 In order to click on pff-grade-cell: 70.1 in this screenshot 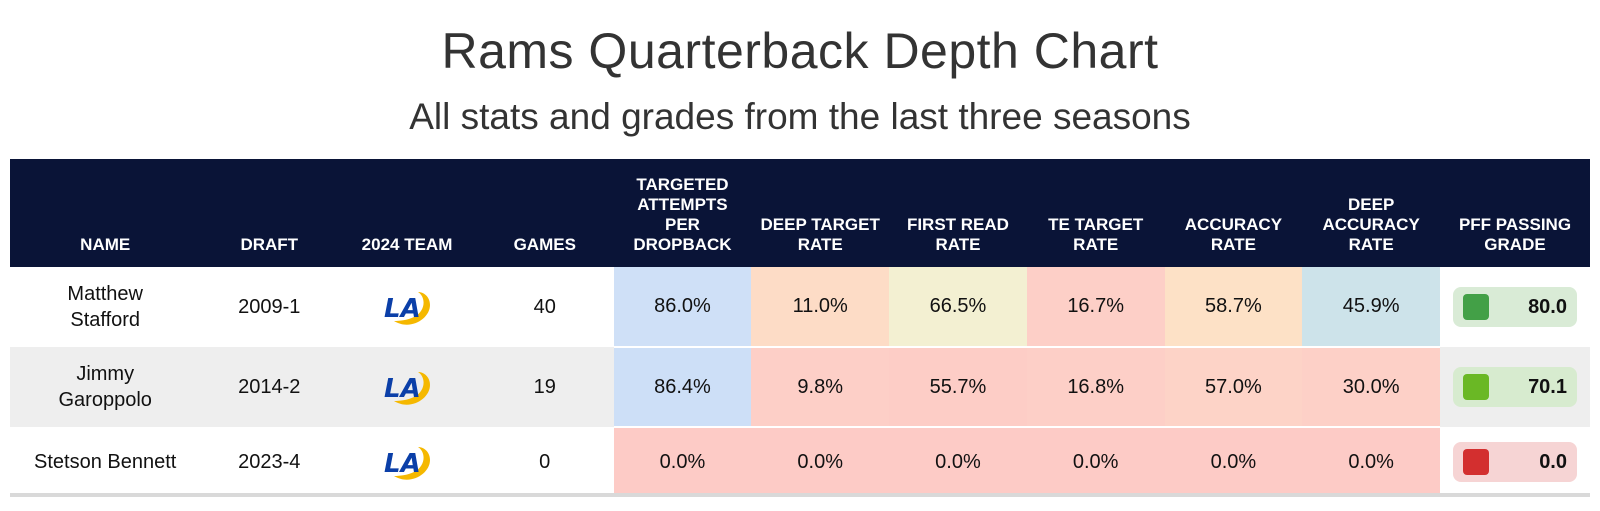, I will do `click(1515, 387)`.